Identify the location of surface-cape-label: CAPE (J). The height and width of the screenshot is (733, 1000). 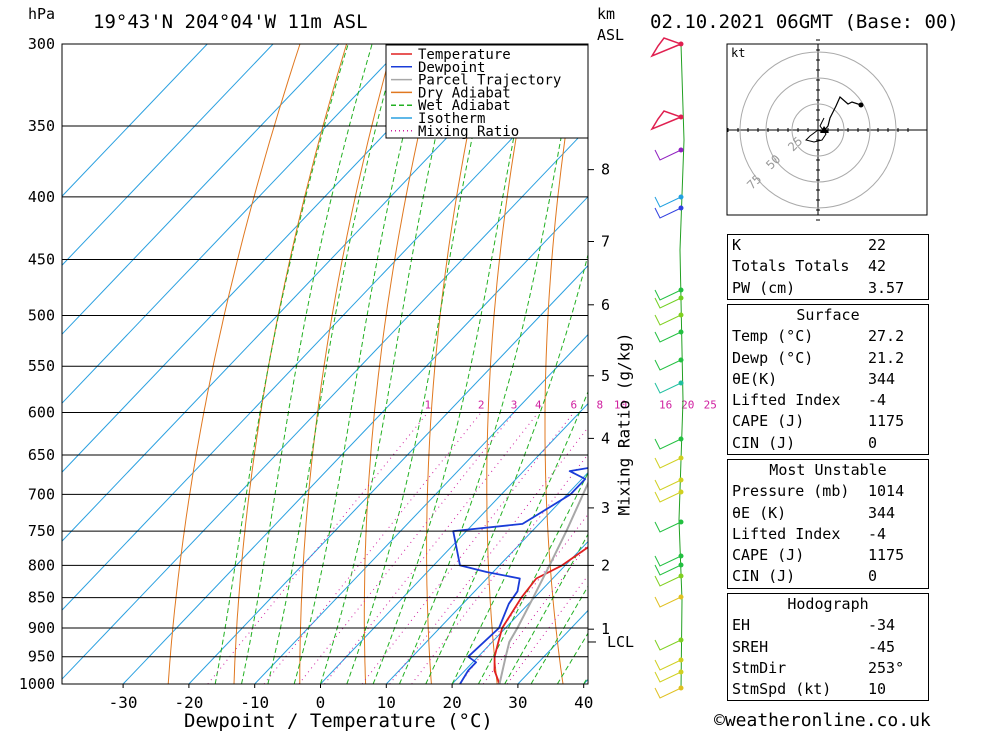
(768, 421).